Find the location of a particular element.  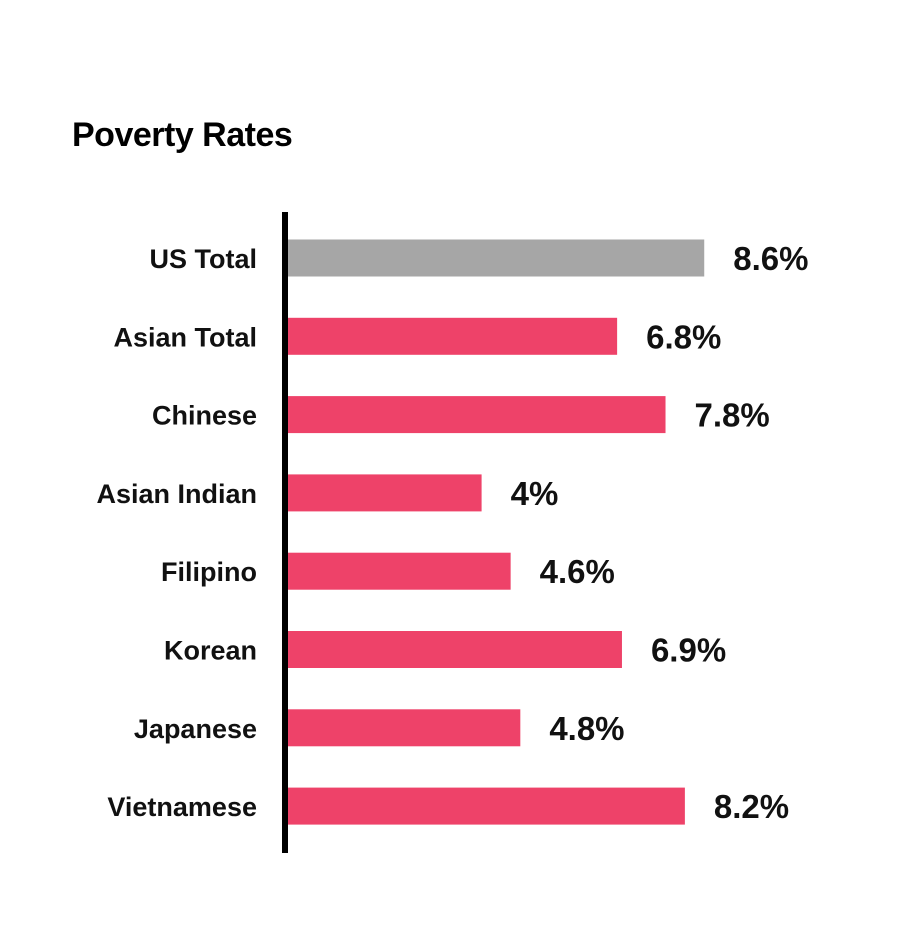

bar-korean is located at coordinates (455, 649).